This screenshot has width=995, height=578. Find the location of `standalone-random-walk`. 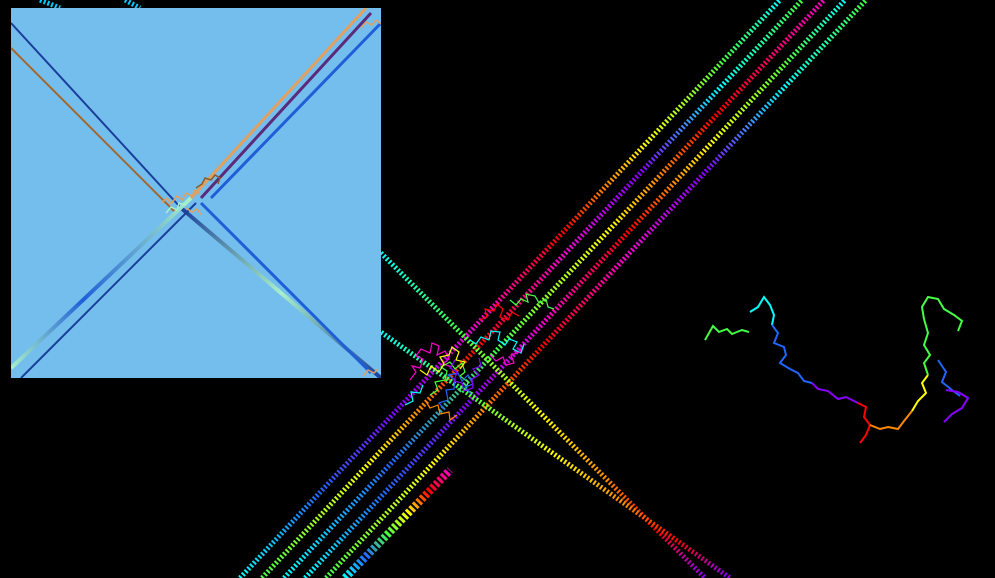

standalone-random-walk is located at coordinates (837, 369).